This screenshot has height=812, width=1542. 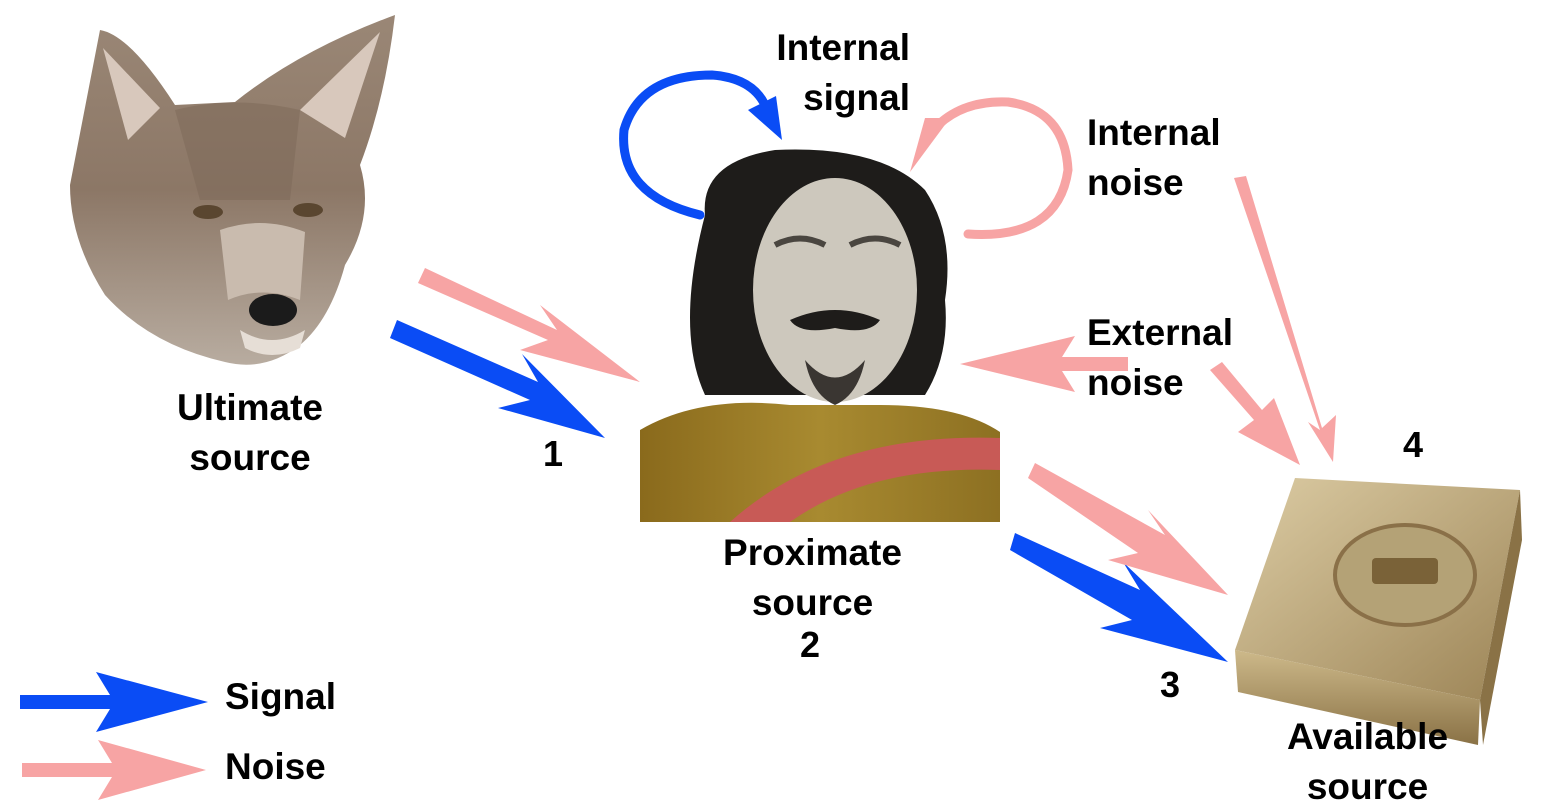 I want to click on signal-arrow-proximate-to-available, so click(x=1119, y=597).